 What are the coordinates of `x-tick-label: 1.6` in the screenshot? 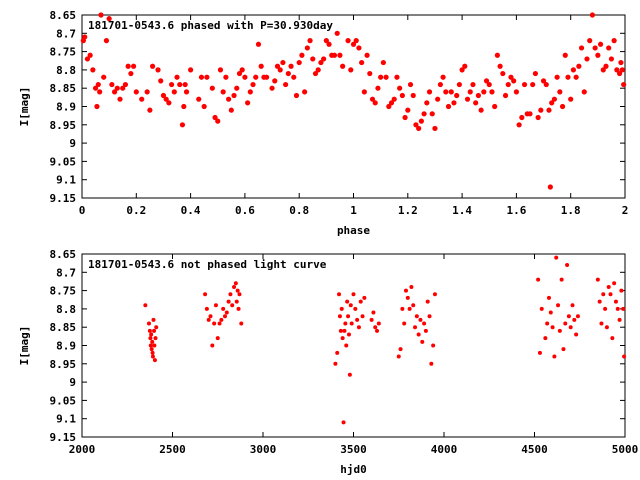 It's located at (516, 210).